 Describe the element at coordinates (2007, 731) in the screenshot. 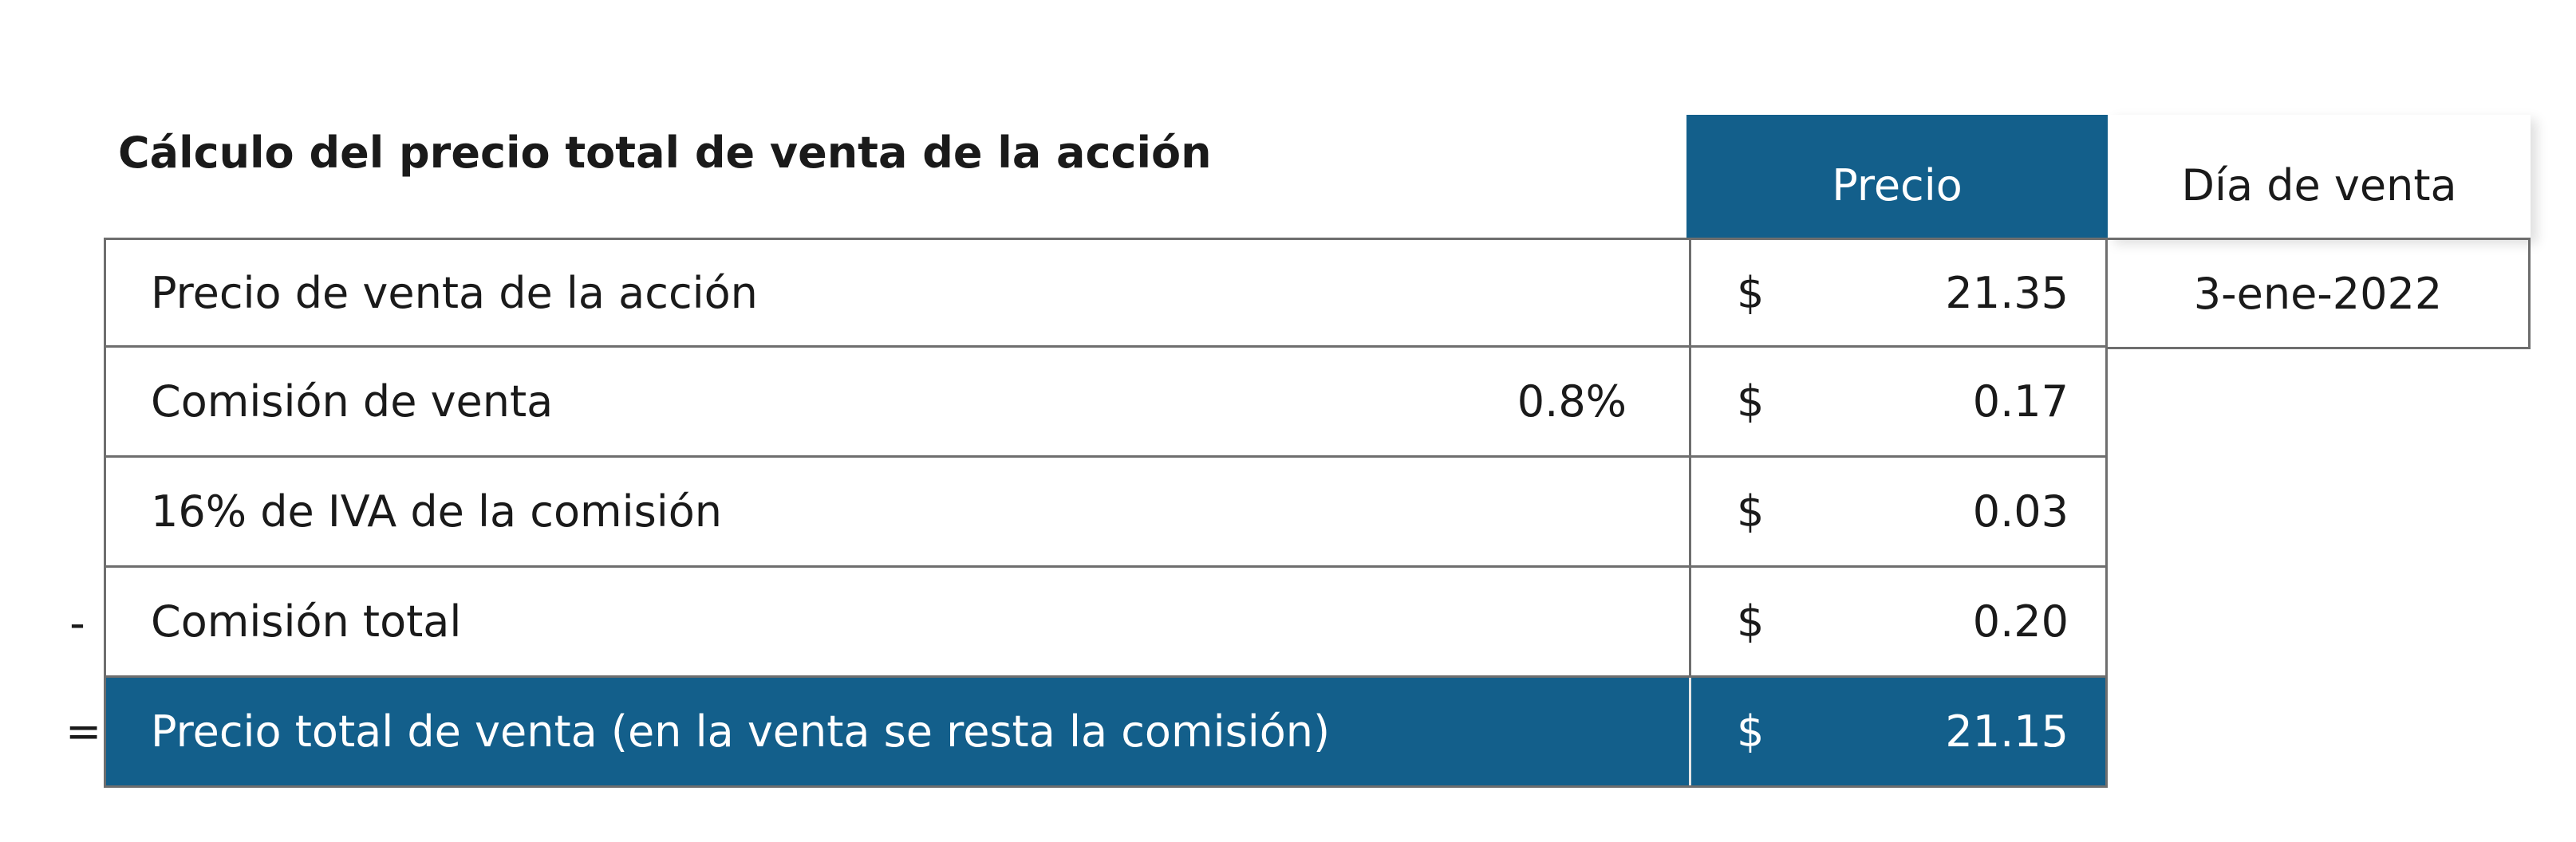

I see `row-value: 21.15` at that location.